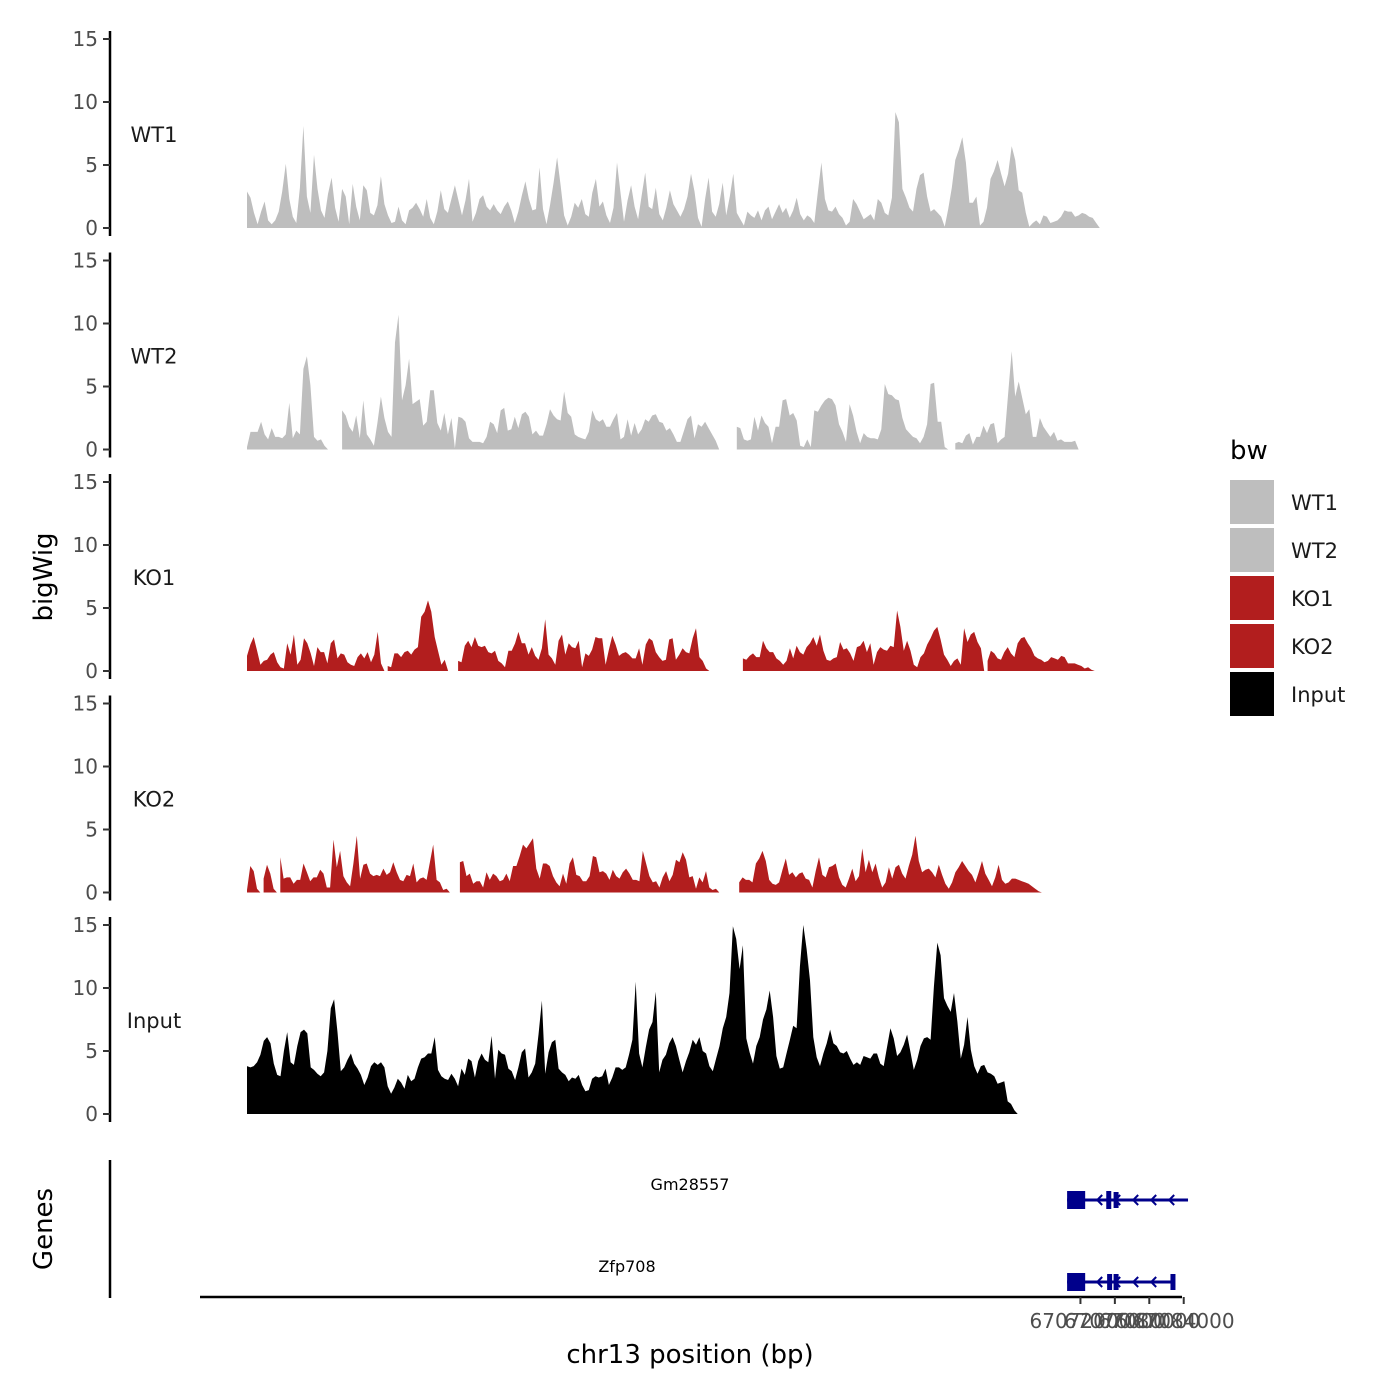 This screenshot has width=1400, height=1400. What do you see at coordinates (1252, 550) in the screenshot?
I see `legend-swatch-wt2` at bounding box center [1252, 550].